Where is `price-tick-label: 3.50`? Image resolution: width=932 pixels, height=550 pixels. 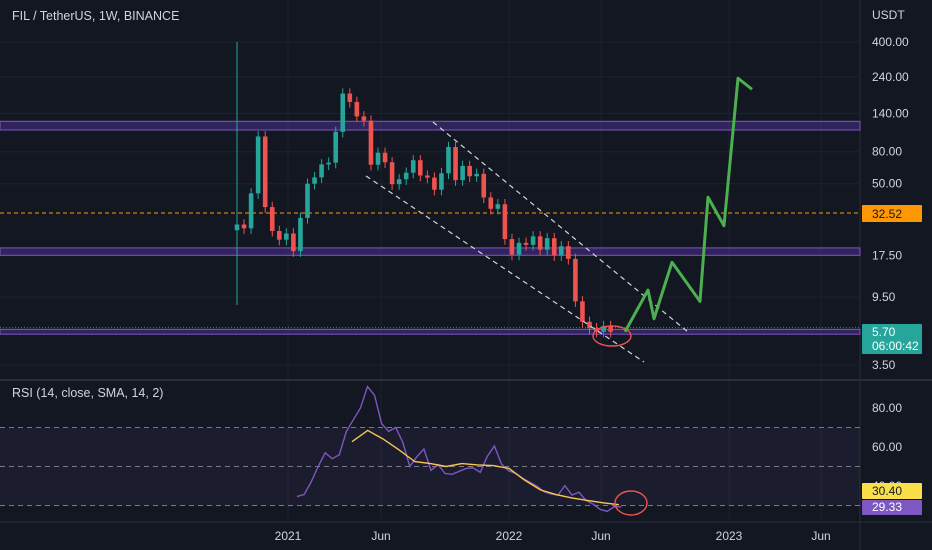
price-tick-label: 3.50 is located at coordinates (884, 365).